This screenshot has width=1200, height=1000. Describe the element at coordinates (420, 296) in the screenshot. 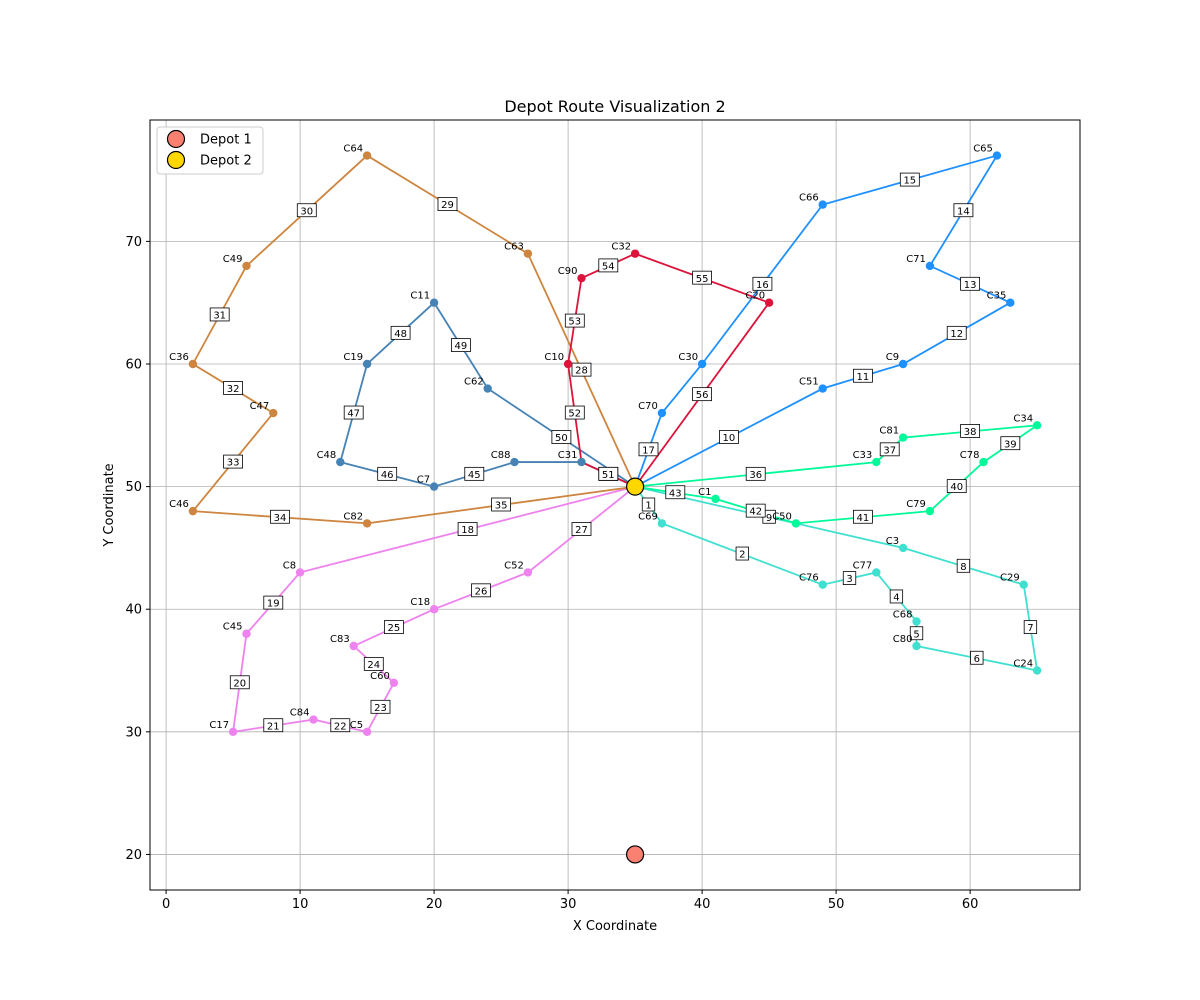

I see `customer-label: C11` at that location.